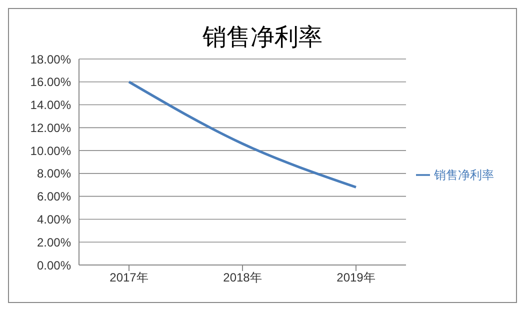 The image size is (525, 311). What do you see at coordinates (242, 277) in the screenshot?
I see `x-tick-label: 2018年` at bounding box center [242, 277].